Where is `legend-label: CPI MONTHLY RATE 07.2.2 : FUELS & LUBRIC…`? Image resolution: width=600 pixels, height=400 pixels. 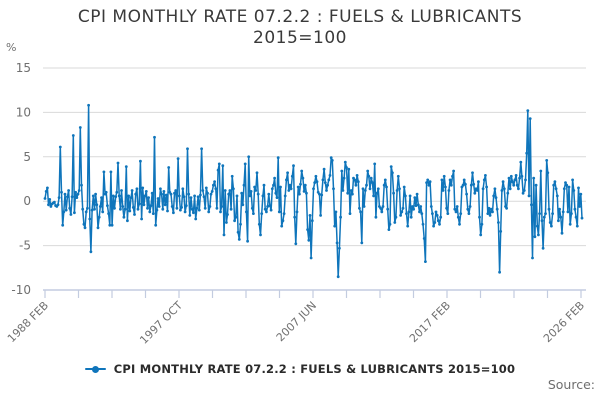
legend-label: CPI MONTHLY RATE 07.2.2 : FUELS & LUBRIC… is located at coordinates (314, 369).